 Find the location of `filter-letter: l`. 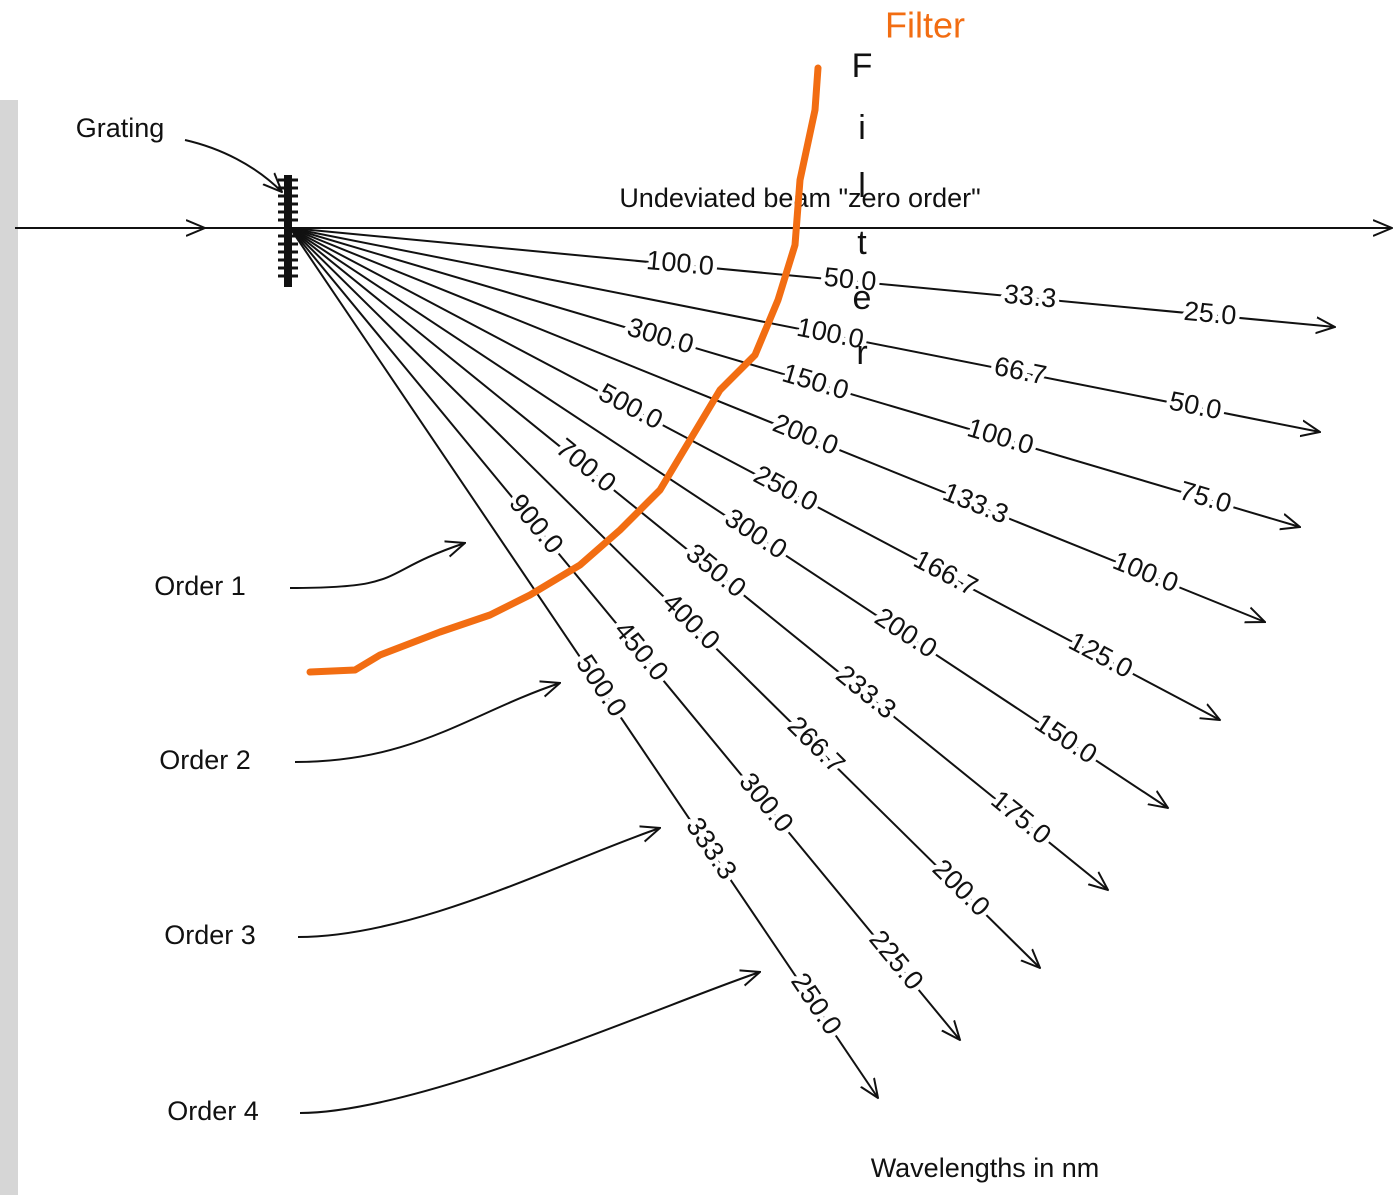

filter-letter: l is located at coordinates (862, 186).